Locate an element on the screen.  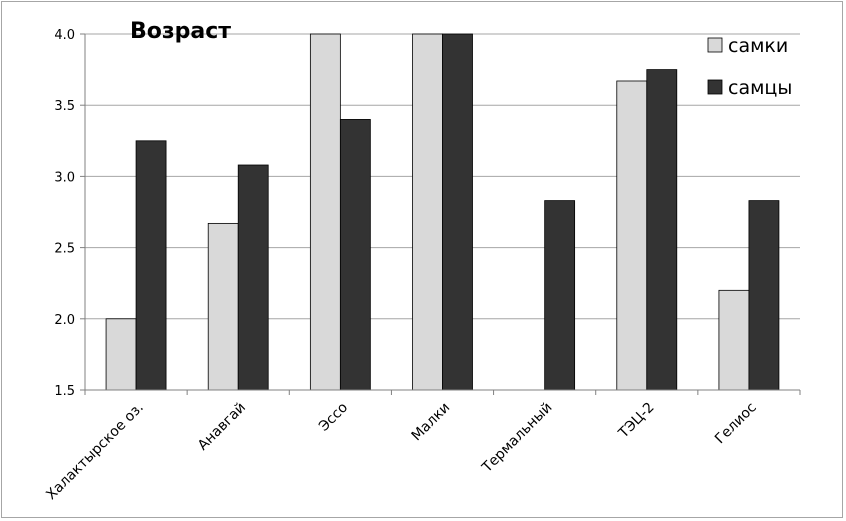
x-tick-label: Гелиос is located at coordinates (736, 424).